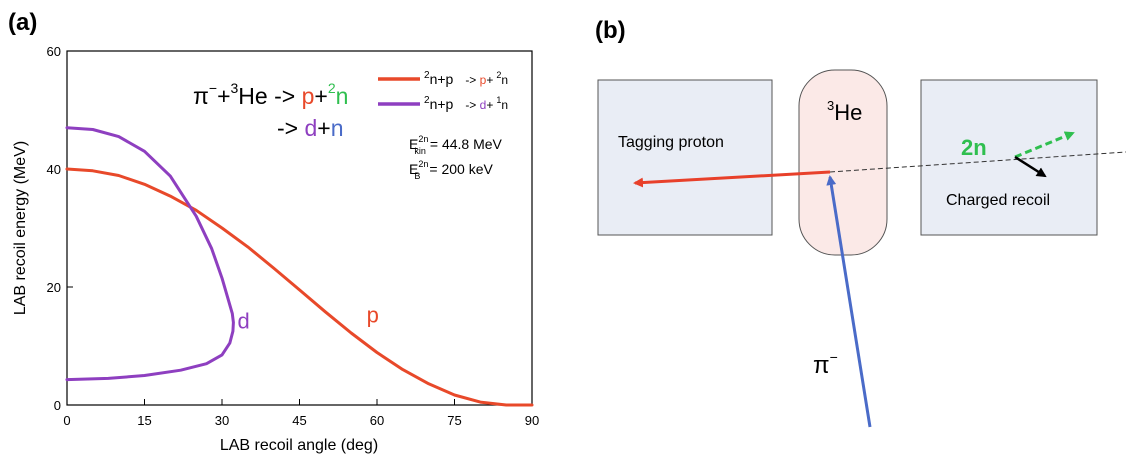 The image size is (1126, 462). Describe the element at coordinates (685, 157) in the screenshot. I see `tagging-box` at that location.